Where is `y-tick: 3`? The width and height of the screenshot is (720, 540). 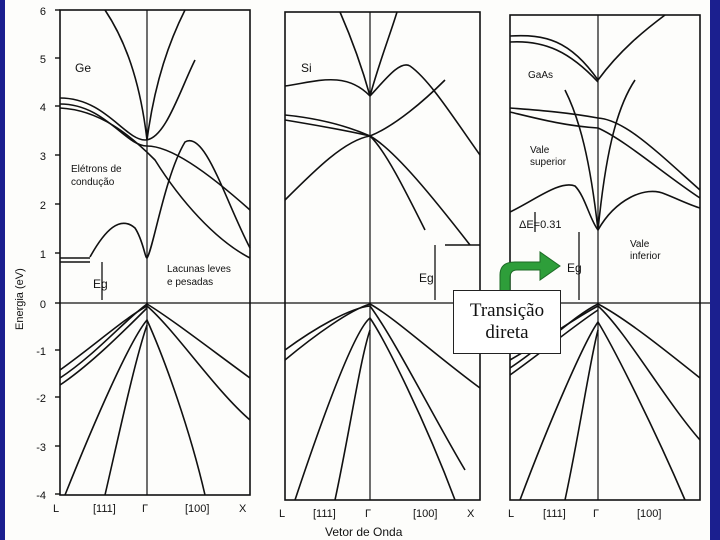
y-tick: 3 is located at coordinates (43, 157).